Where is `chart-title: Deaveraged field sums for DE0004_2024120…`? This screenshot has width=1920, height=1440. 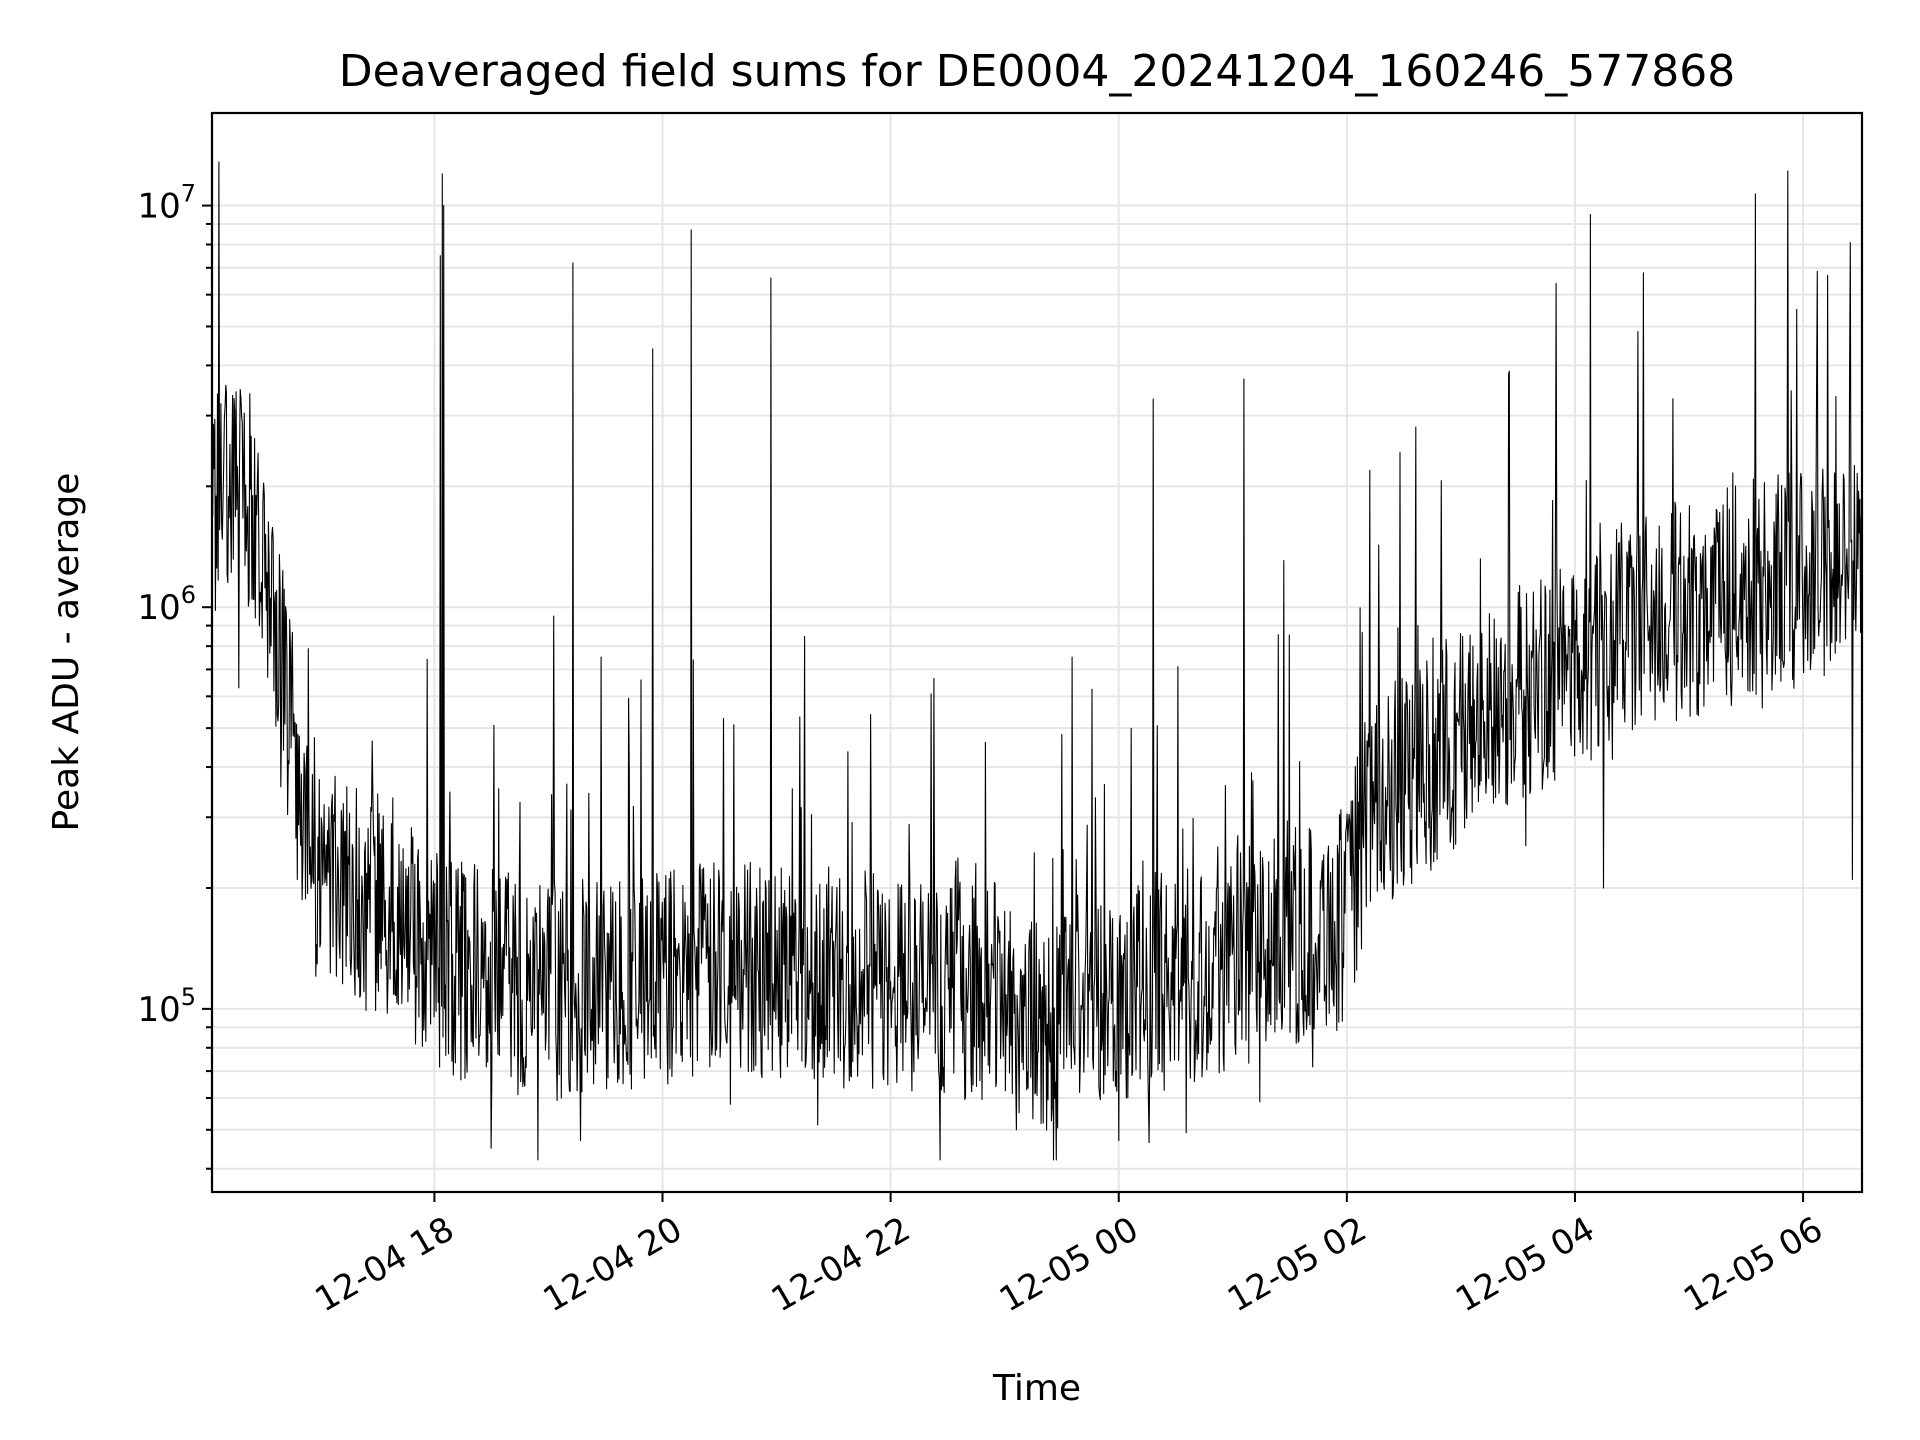 chart-title: Deaveraged field sums for DE0004_2024120… is located at coordinates (1037, 71).